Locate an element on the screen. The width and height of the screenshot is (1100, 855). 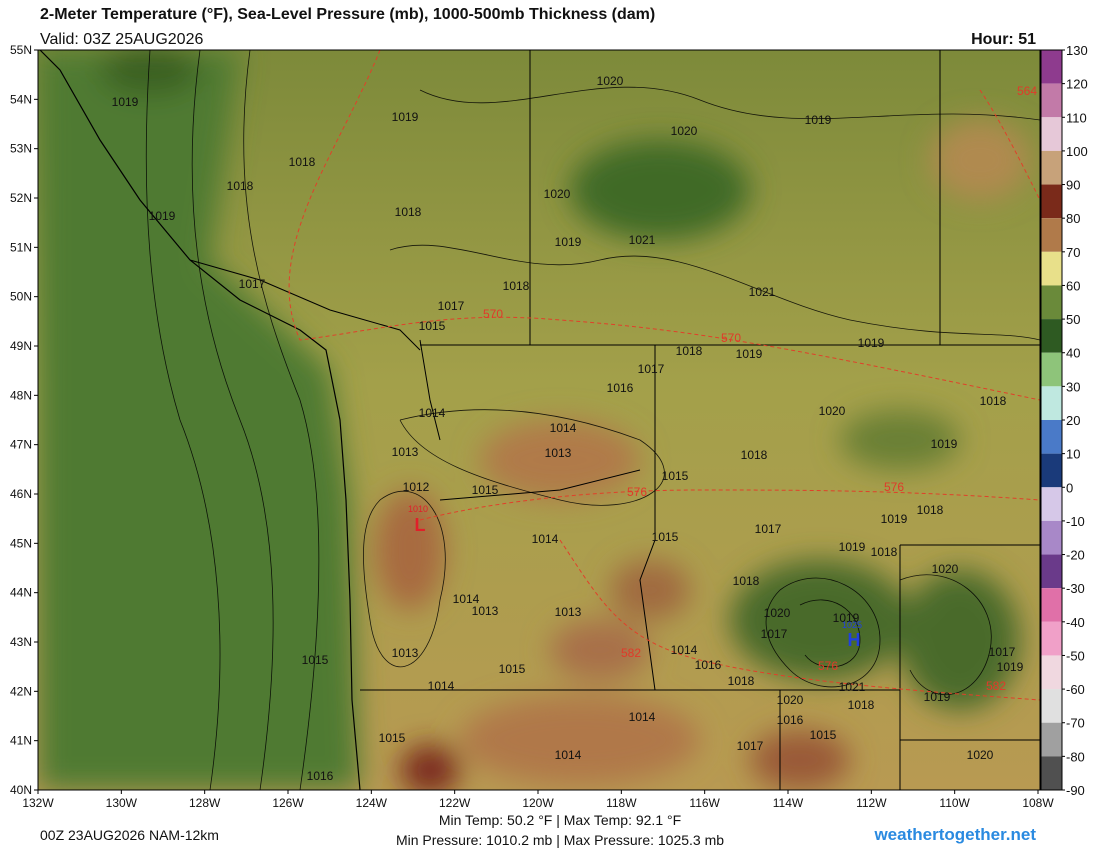
lat-label: 55N is located at coordinates (21, 50).